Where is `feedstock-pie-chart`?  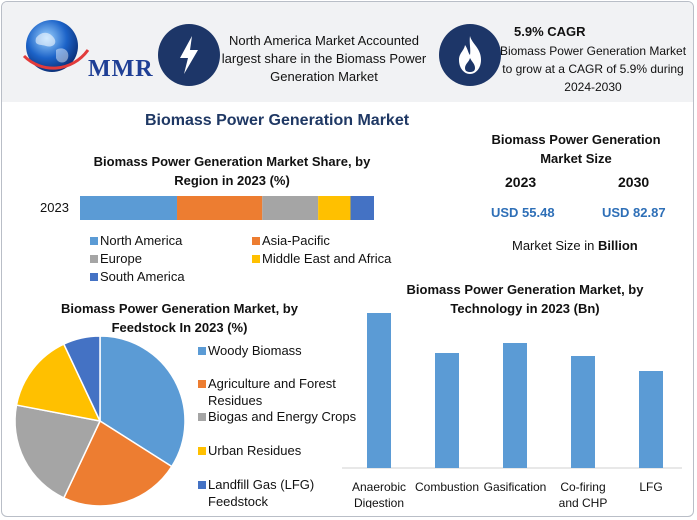
feedstock-pie-chart is located at coordinates (100, 421).